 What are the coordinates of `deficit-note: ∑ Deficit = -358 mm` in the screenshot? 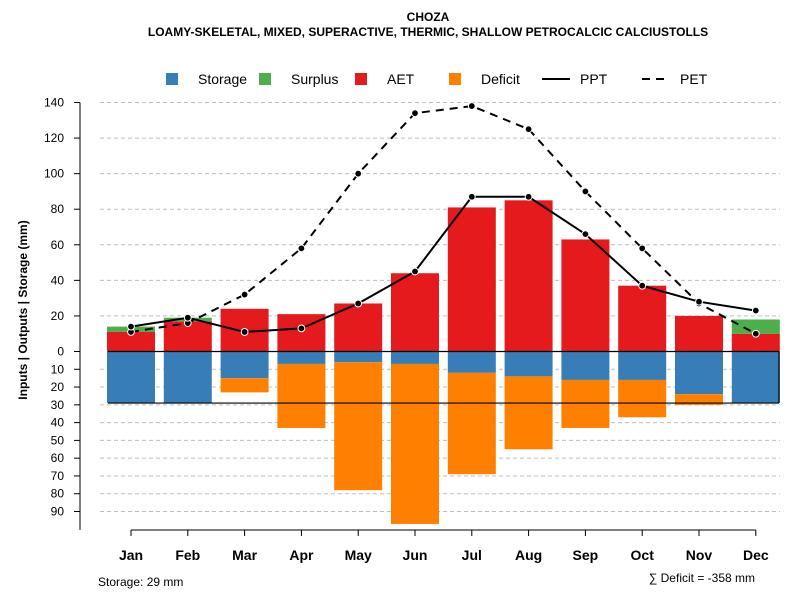 It's located at (702, 578).